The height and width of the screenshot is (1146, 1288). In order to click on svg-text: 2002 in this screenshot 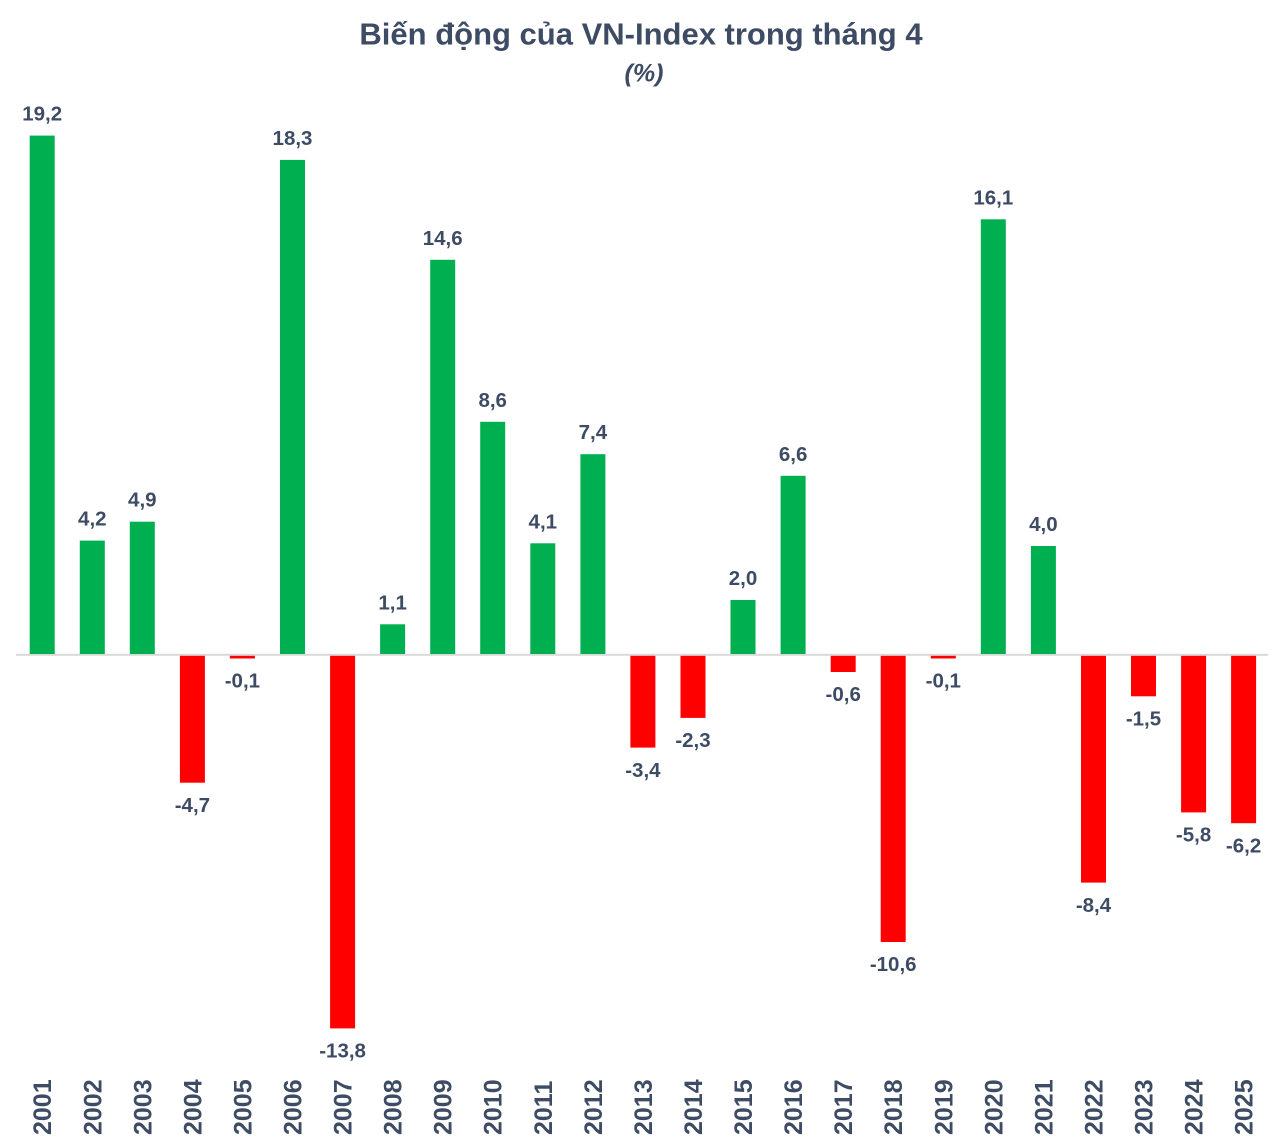, I will do `click(93, 1107)`.